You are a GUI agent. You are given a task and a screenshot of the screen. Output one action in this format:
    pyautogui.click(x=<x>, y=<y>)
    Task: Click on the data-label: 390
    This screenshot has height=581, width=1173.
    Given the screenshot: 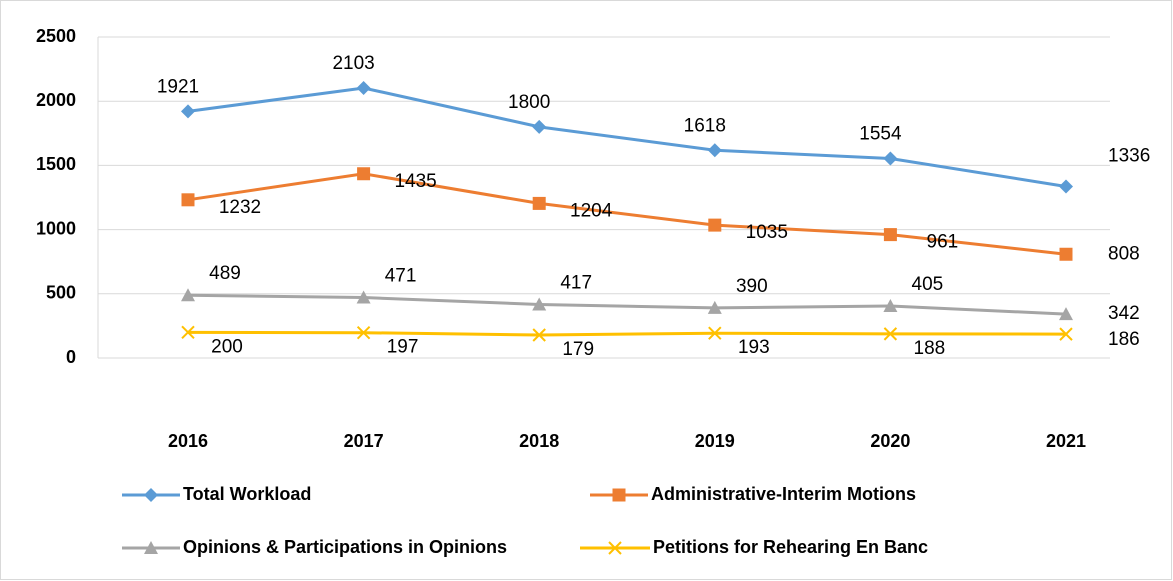 What is the action you would take?
    pyautogui.click(x=752, y=286)
    